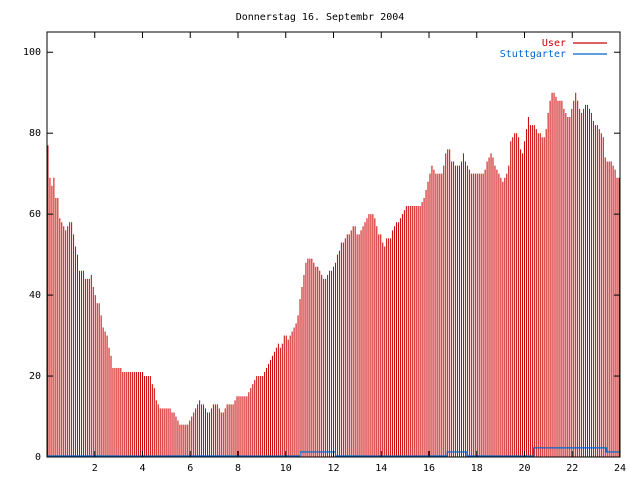 The height and width of the screenshot is (480, 640). What do you see at coordinates (333, 468) in the screenshot?
I see `x-tick-label: 12` at bounding box center [333, 468].